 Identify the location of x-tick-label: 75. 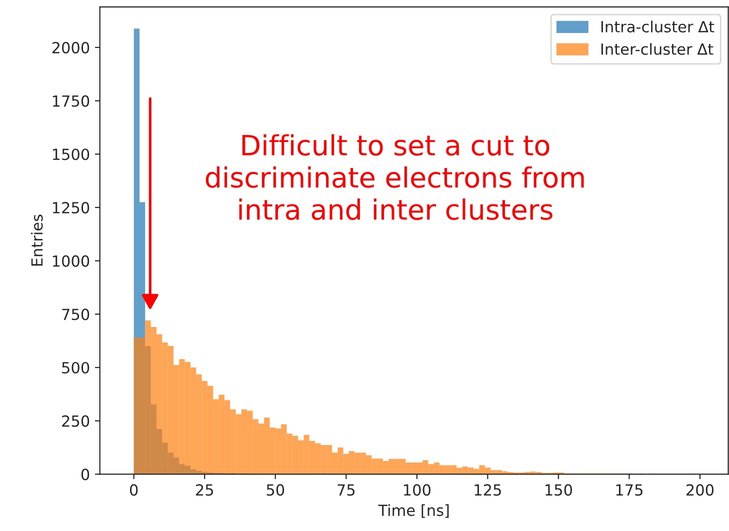
(346, 490).